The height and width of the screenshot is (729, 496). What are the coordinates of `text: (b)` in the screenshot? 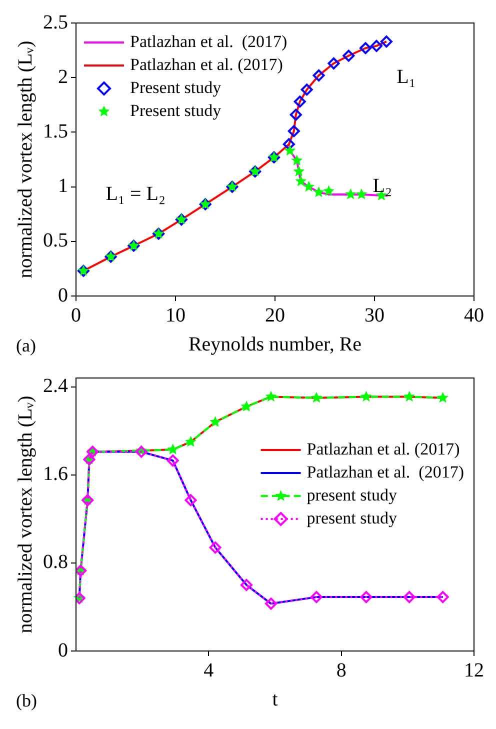 It's located at (26, 700).